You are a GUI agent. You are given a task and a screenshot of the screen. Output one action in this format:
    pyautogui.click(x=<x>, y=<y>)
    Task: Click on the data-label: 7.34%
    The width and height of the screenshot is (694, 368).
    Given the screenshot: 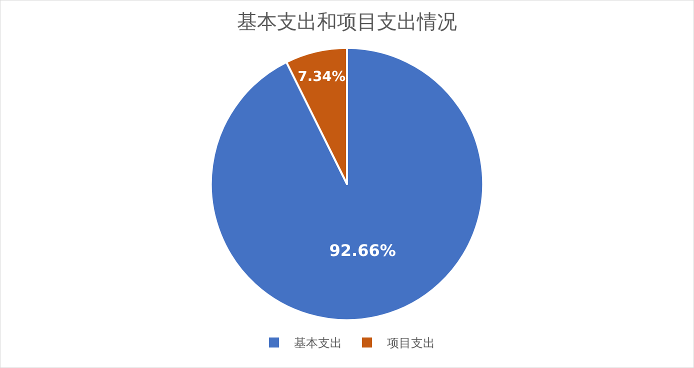 What is the action you would take?
    pyautogui.click(x=322, y=76)
    